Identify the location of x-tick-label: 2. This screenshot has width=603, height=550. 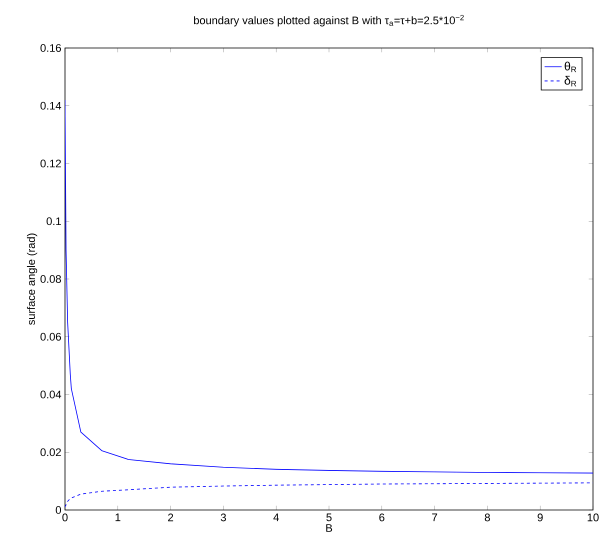
(171, 518).